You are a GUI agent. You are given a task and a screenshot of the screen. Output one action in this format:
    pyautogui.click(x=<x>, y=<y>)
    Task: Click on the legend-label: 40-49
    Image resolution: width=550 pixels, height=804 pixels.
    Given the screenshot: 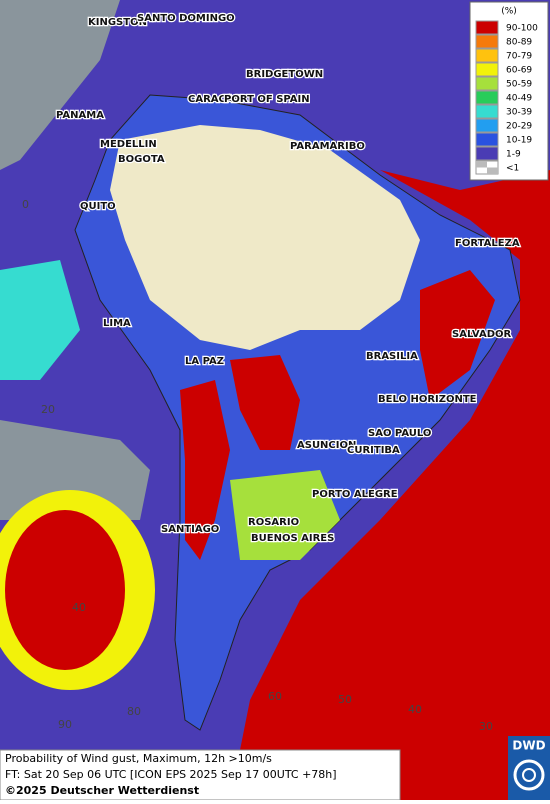 What is the action you would take?
    pyautogui.click(x=519, y=99)
    